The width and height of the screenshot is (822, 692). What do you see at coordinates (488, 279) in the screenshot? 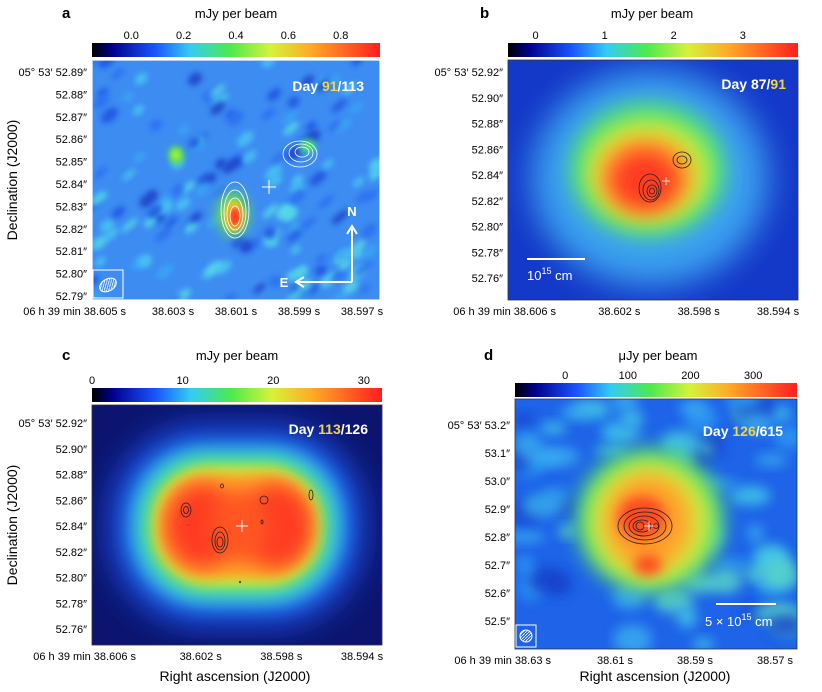
I see `y-tick-label-b: 52.76″` at bounding box center [488, 279].